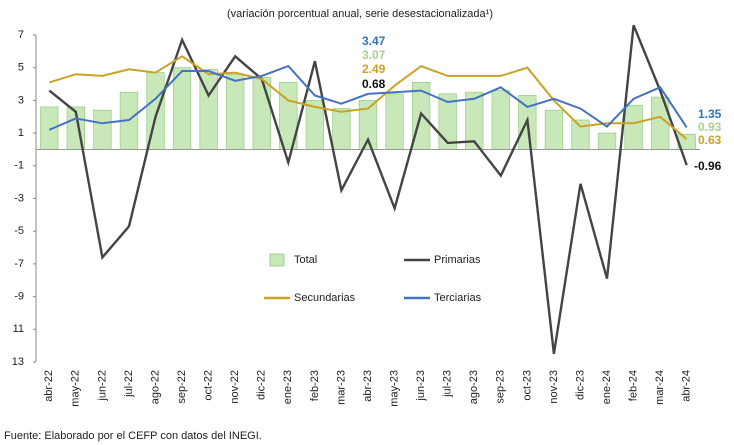 This screenshot has height=445, width=734. Describe the element at coordinates (634, 385) in the screenshot. I see `x-tick-label: feb-24` at that location.